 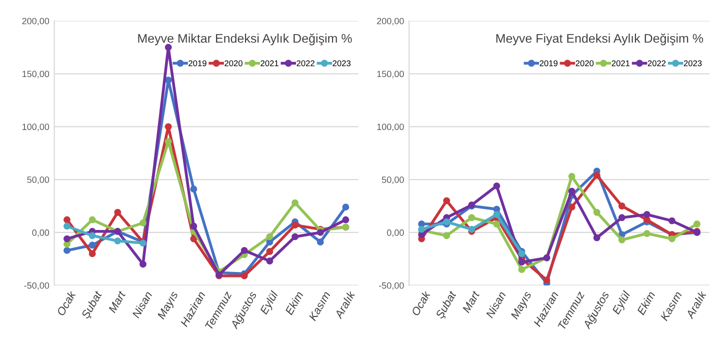 What do you see at coordinates (600, 39) in the screenshot?
I see `text: Meyve Fiyat Endeksi Aylık Değişim %` at bounding box center [600, 39].